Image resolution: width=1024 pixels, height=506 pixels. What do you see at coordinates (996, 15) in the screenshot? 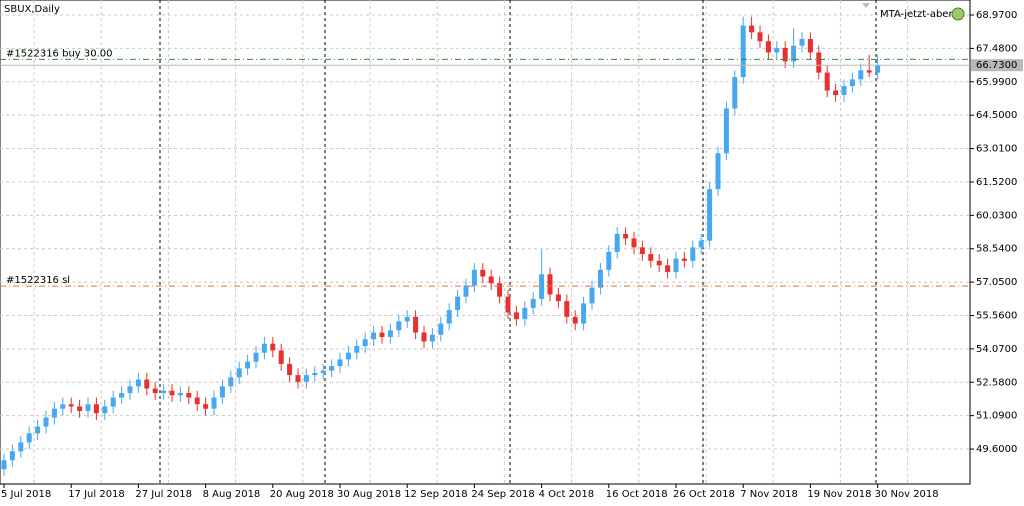
I see `y-tick-label: 68.9700` at bounding box center [996, 15].